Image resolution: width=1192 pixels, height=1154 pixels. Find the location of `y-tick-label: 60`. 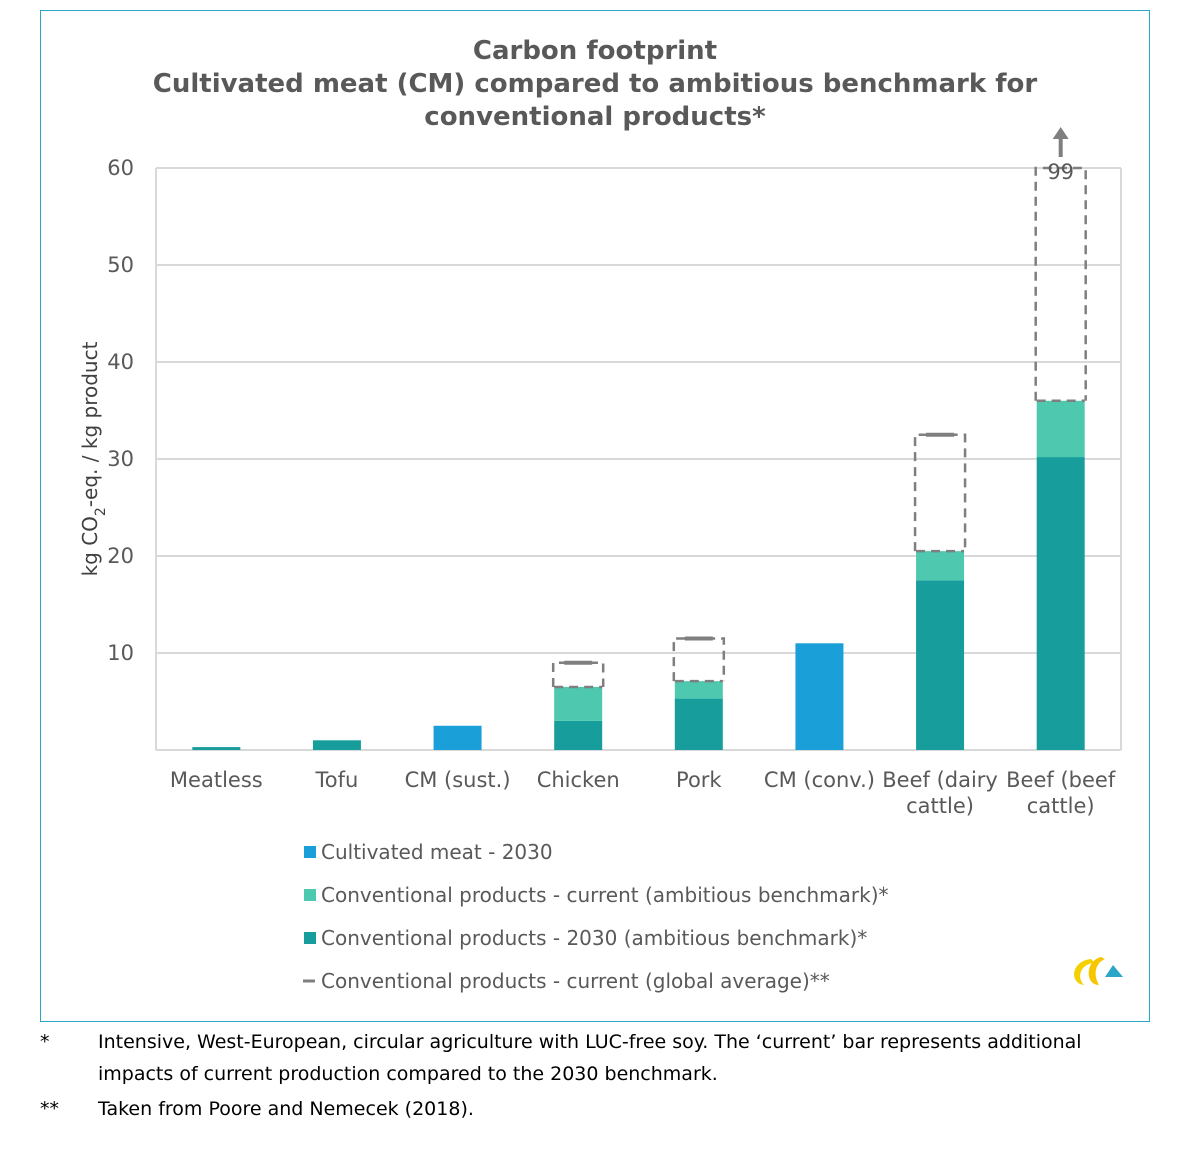

y-tick-label: 60 is located at coordinates (120, 168).